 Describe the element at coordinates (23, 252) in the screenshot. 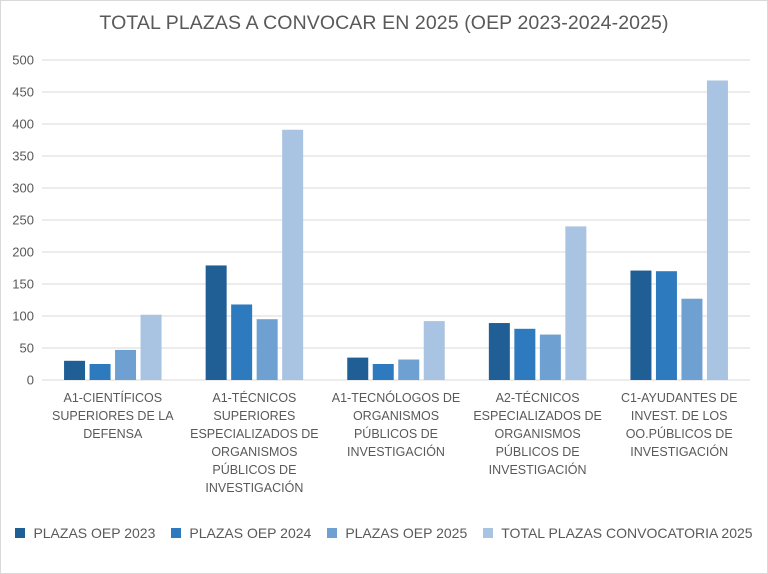

I see `y-tick-label: 200` at that location.